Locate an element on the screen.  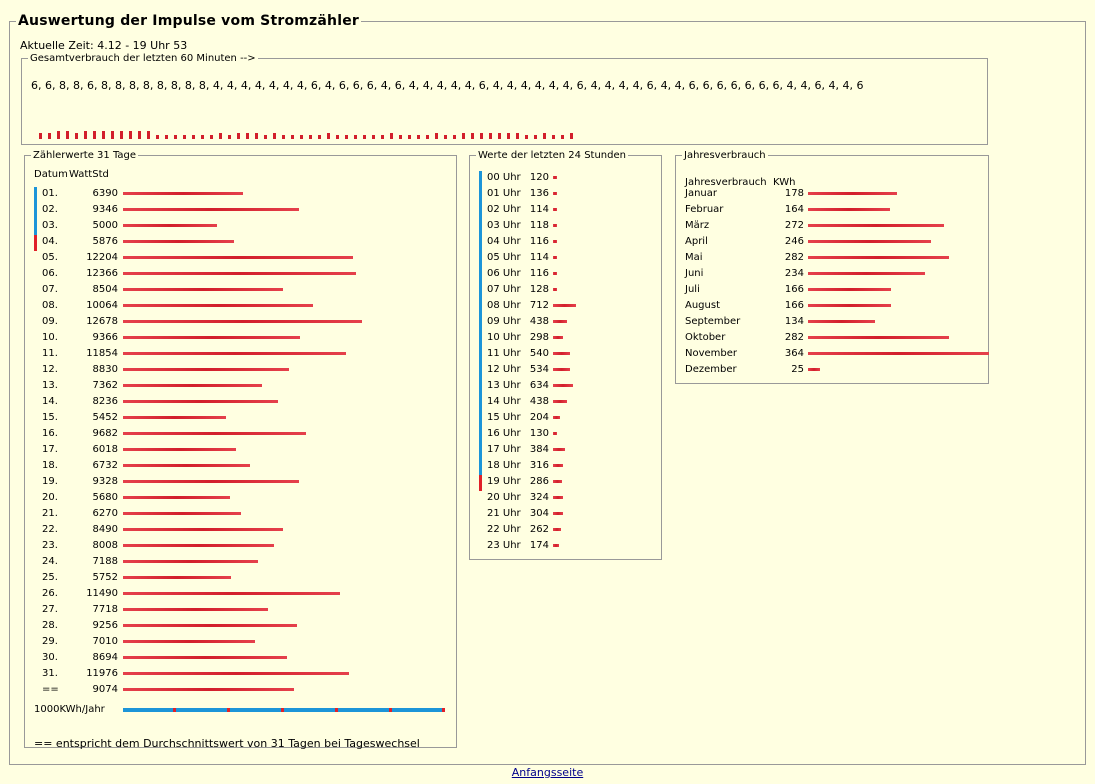
month-label: Oktober is located at coordinates (705, 337).